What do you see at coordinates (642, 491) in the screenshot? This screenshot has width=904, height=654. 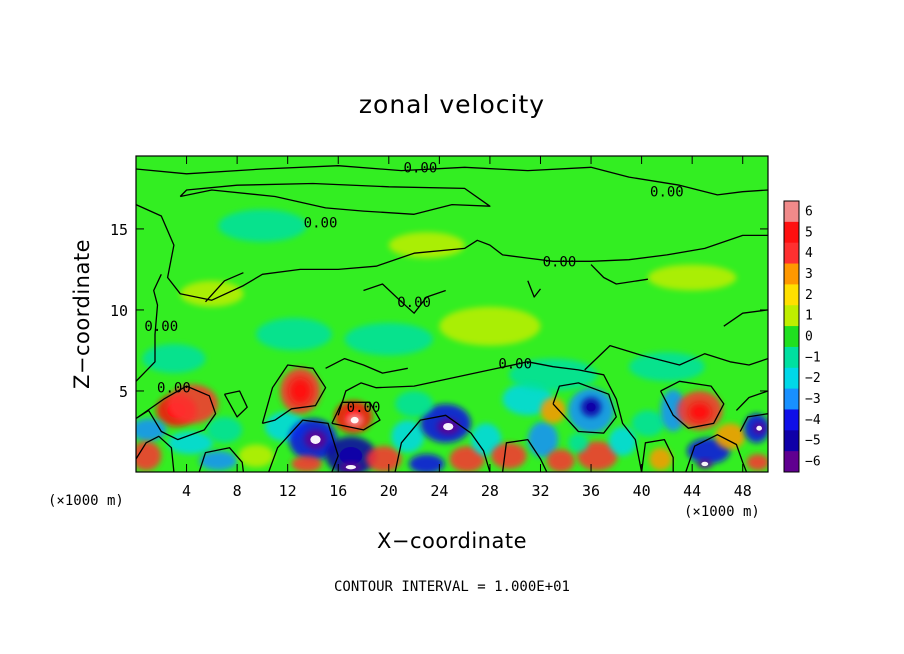 I see `x-tick-label: 40` at bounding box center [642, 491].